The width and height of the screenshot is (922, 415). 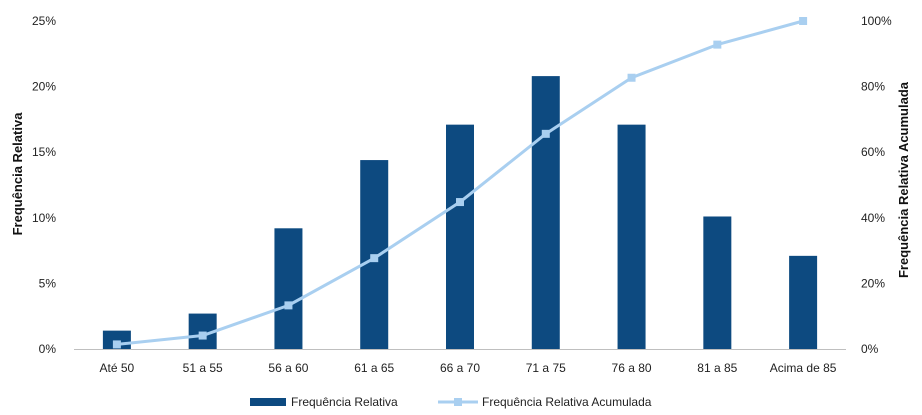 I want to click on left-axis-tick-label: 15%, so click(x=44, y=152).